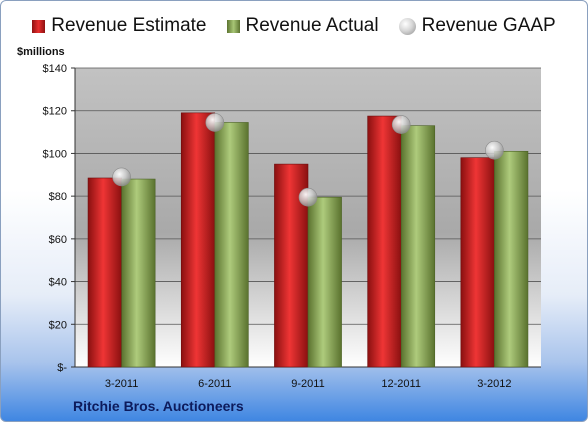  I want to click on y-tick-label: $60, so click(58, 240).